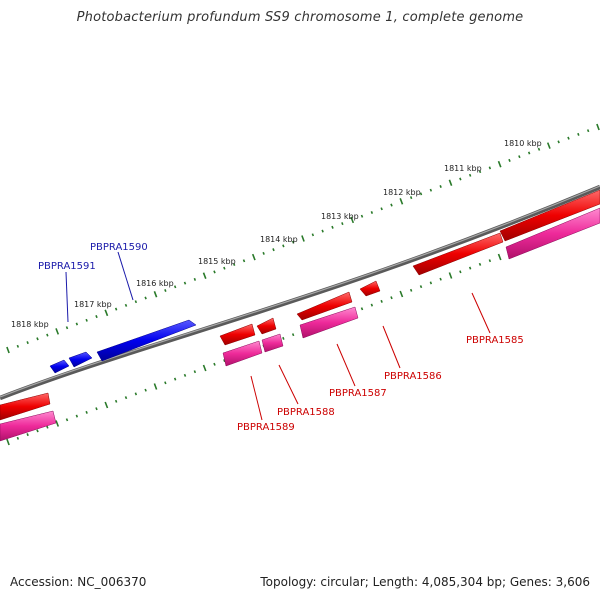 This screenshot has width=600, height=600. I want to click on kbp-label-1813: 1813 kbp, so click(340, 216).